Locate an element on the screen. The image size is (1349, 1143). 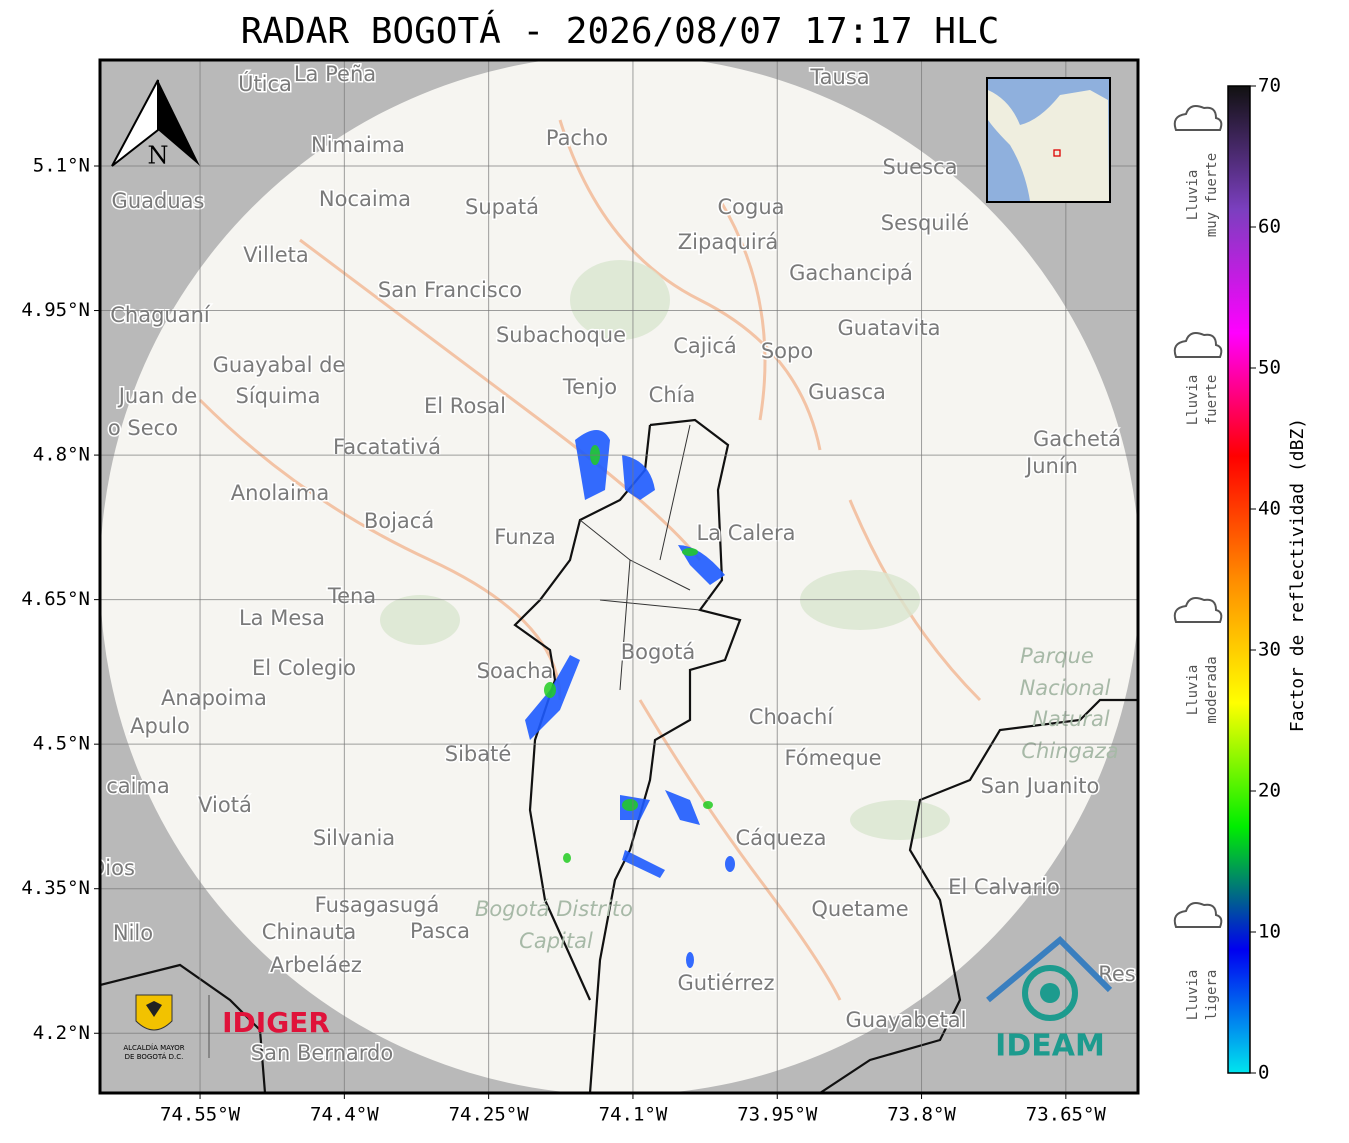
idiger-logo: IDIGER is located at coordinates (276, 1022).